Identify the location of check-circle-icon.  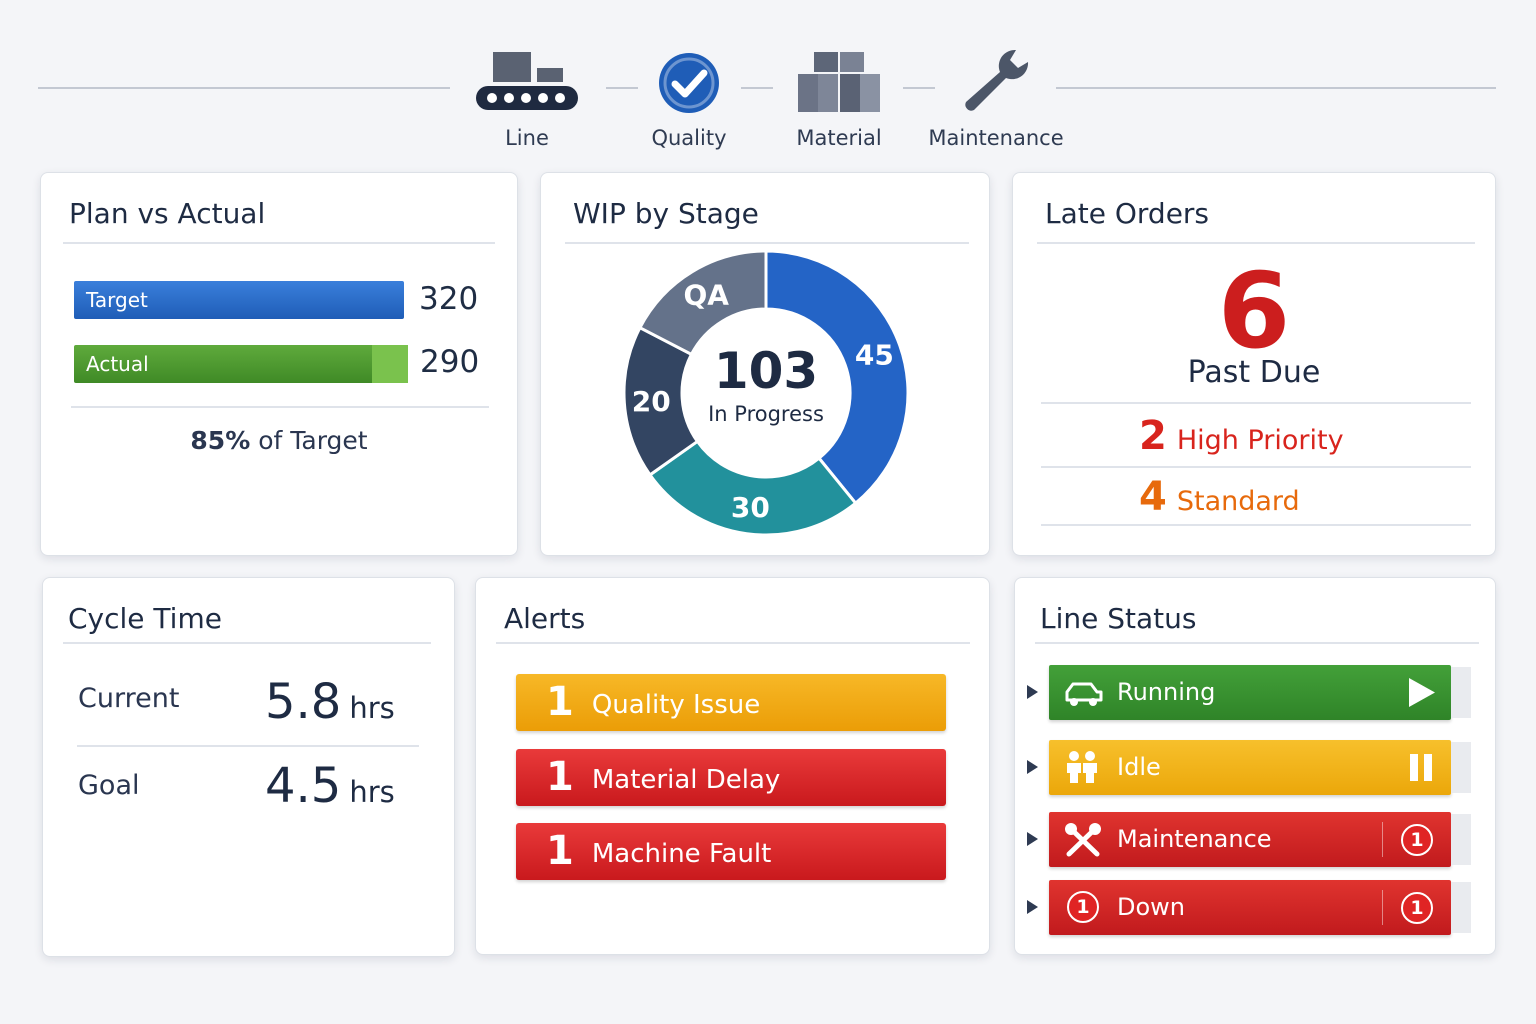
(689, 81).